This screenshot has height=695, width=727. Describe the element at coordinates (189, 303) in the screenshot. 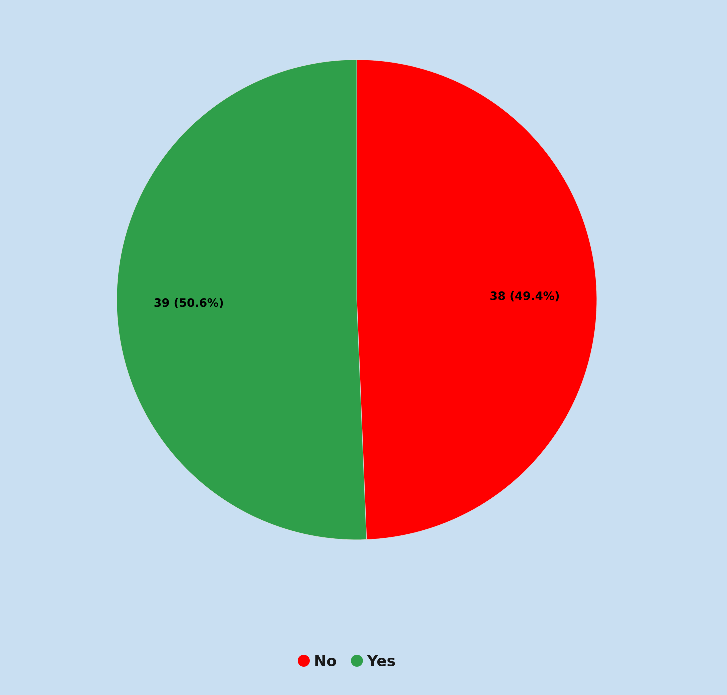

I see `data-label: 39 (50.6%)` at that location.